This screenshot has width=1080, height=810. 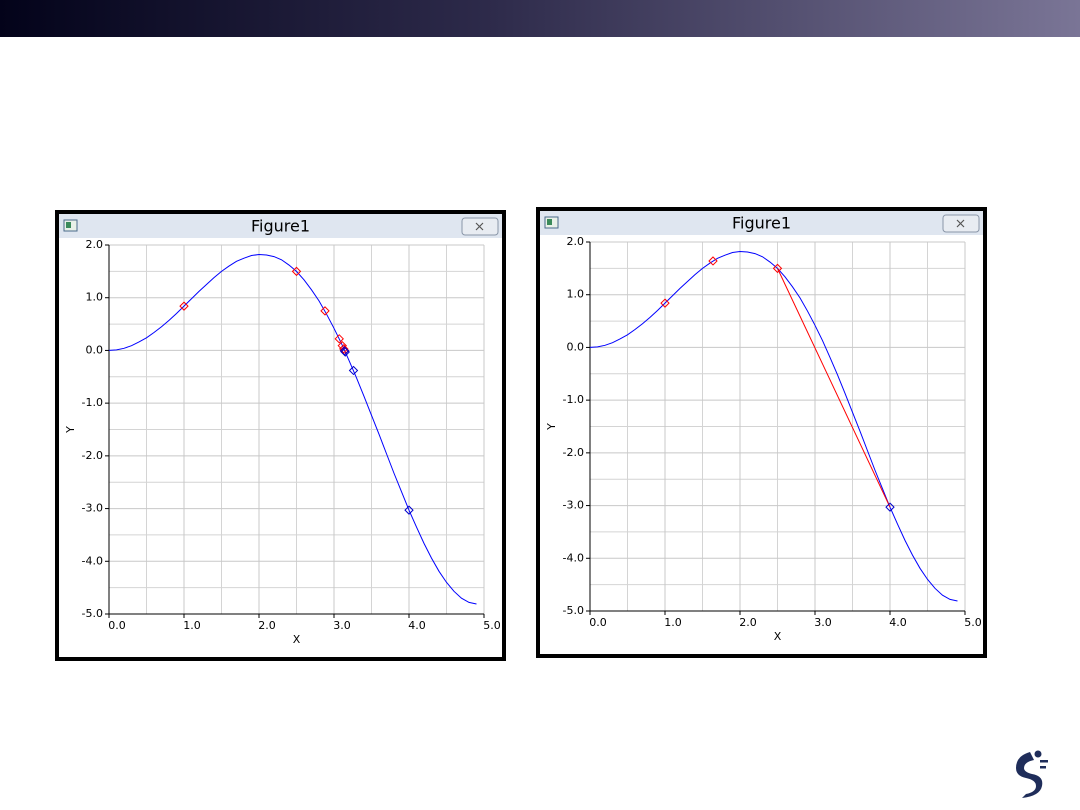 What do you see at coordinates (1032, 774) in the screenshot?
I see `logo` at bounding box center [1032, 774].